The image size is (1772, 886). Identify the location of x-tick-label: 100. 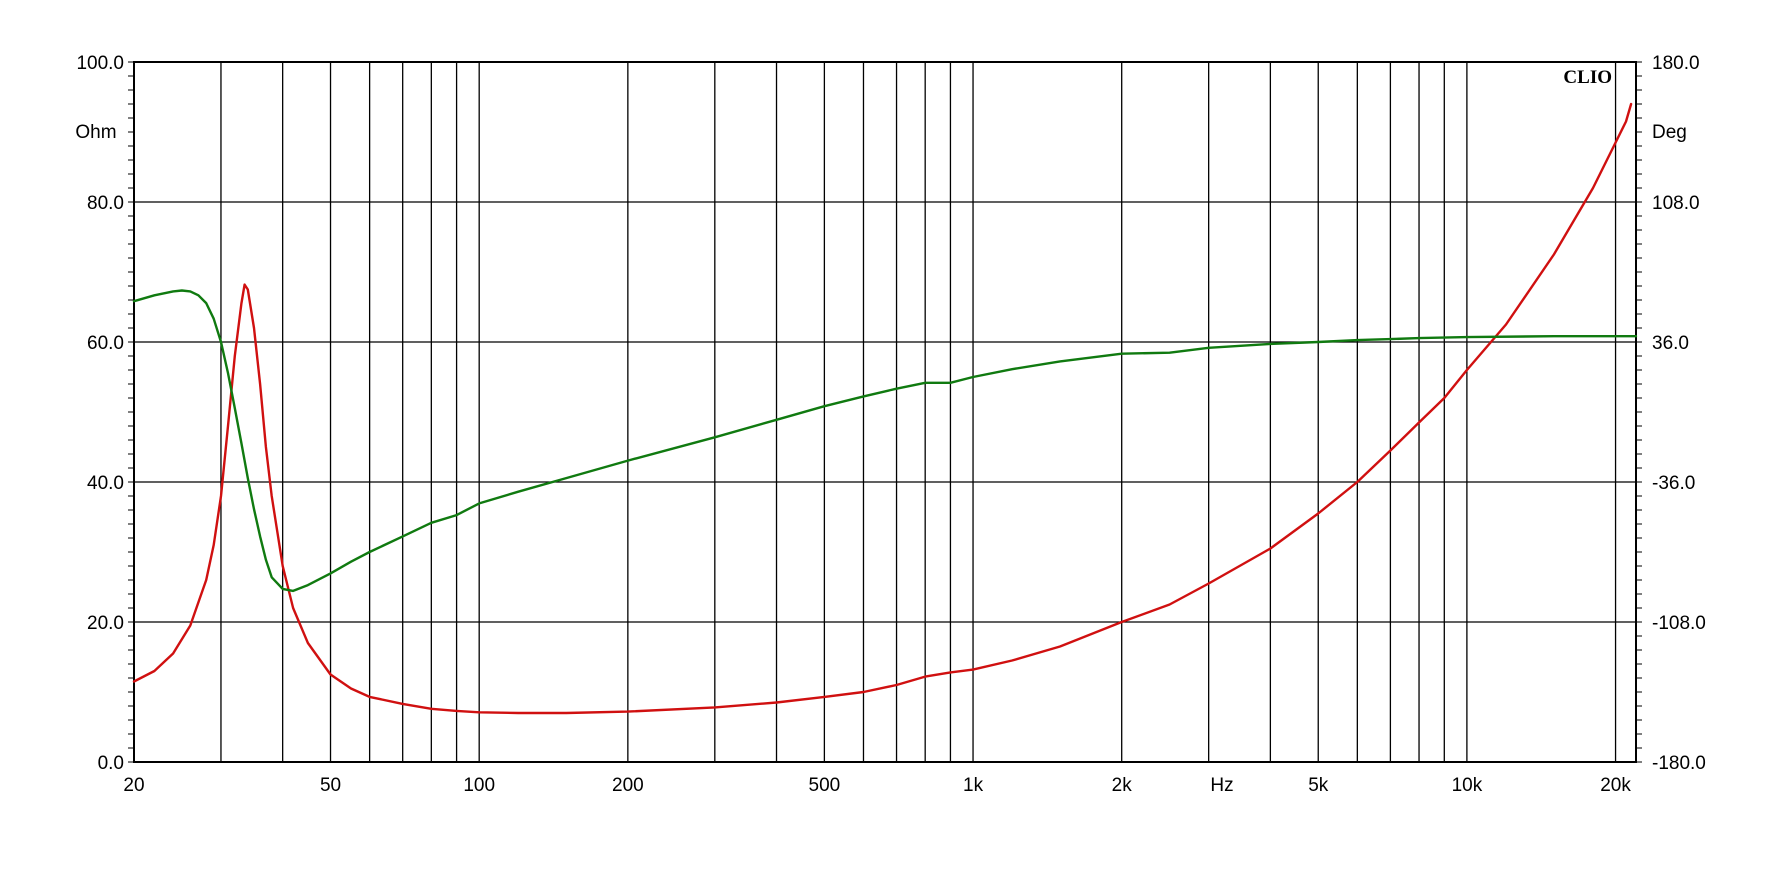
(479, 785).